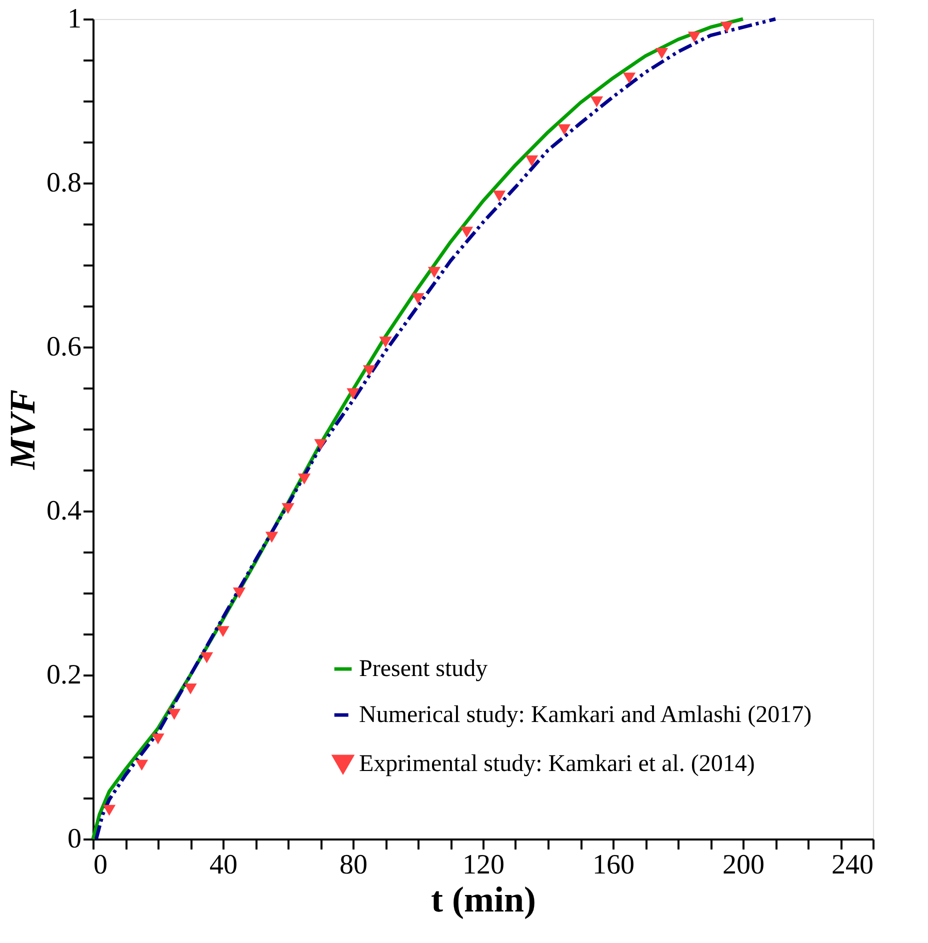  What do you see at coordinates (613, 865) in the screenshot?
I see `x-tick-label: 160` at bounding box center [613, 865].